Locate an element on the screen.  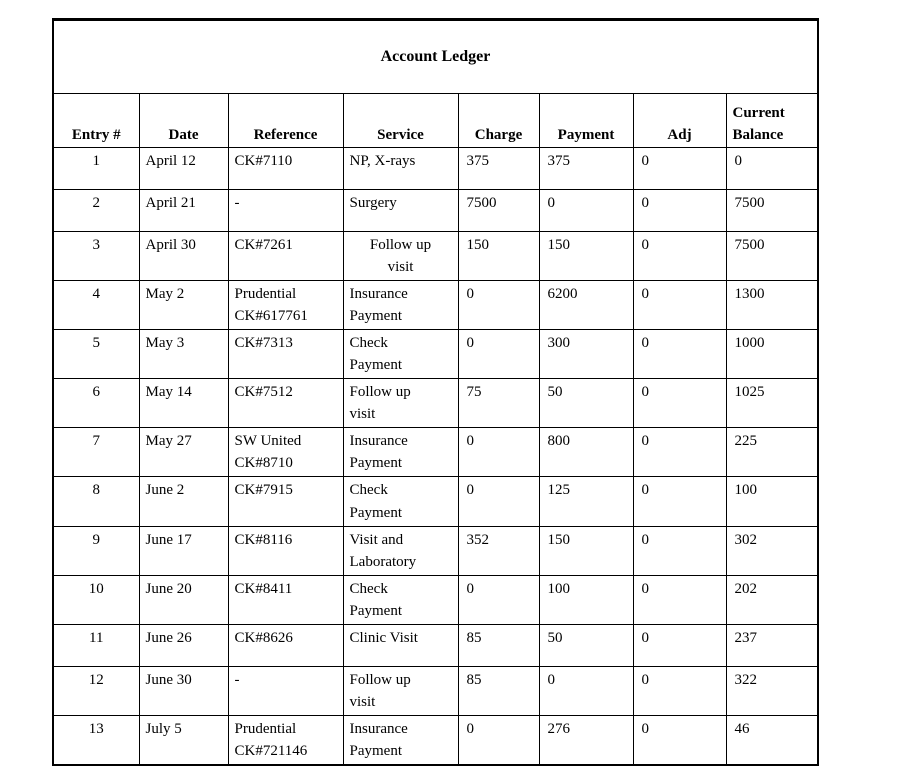
cell-reference: CK#7261 is located at coordinates (285, 256).